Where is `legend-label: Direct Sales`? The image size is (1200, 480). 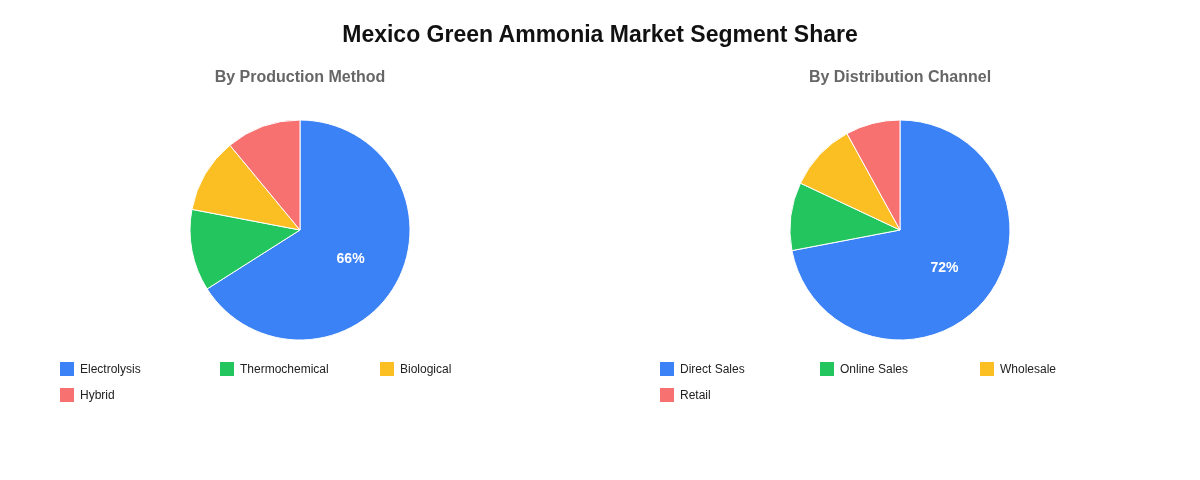 legend-label: Direct Sales is located at coordinates (712, 369).